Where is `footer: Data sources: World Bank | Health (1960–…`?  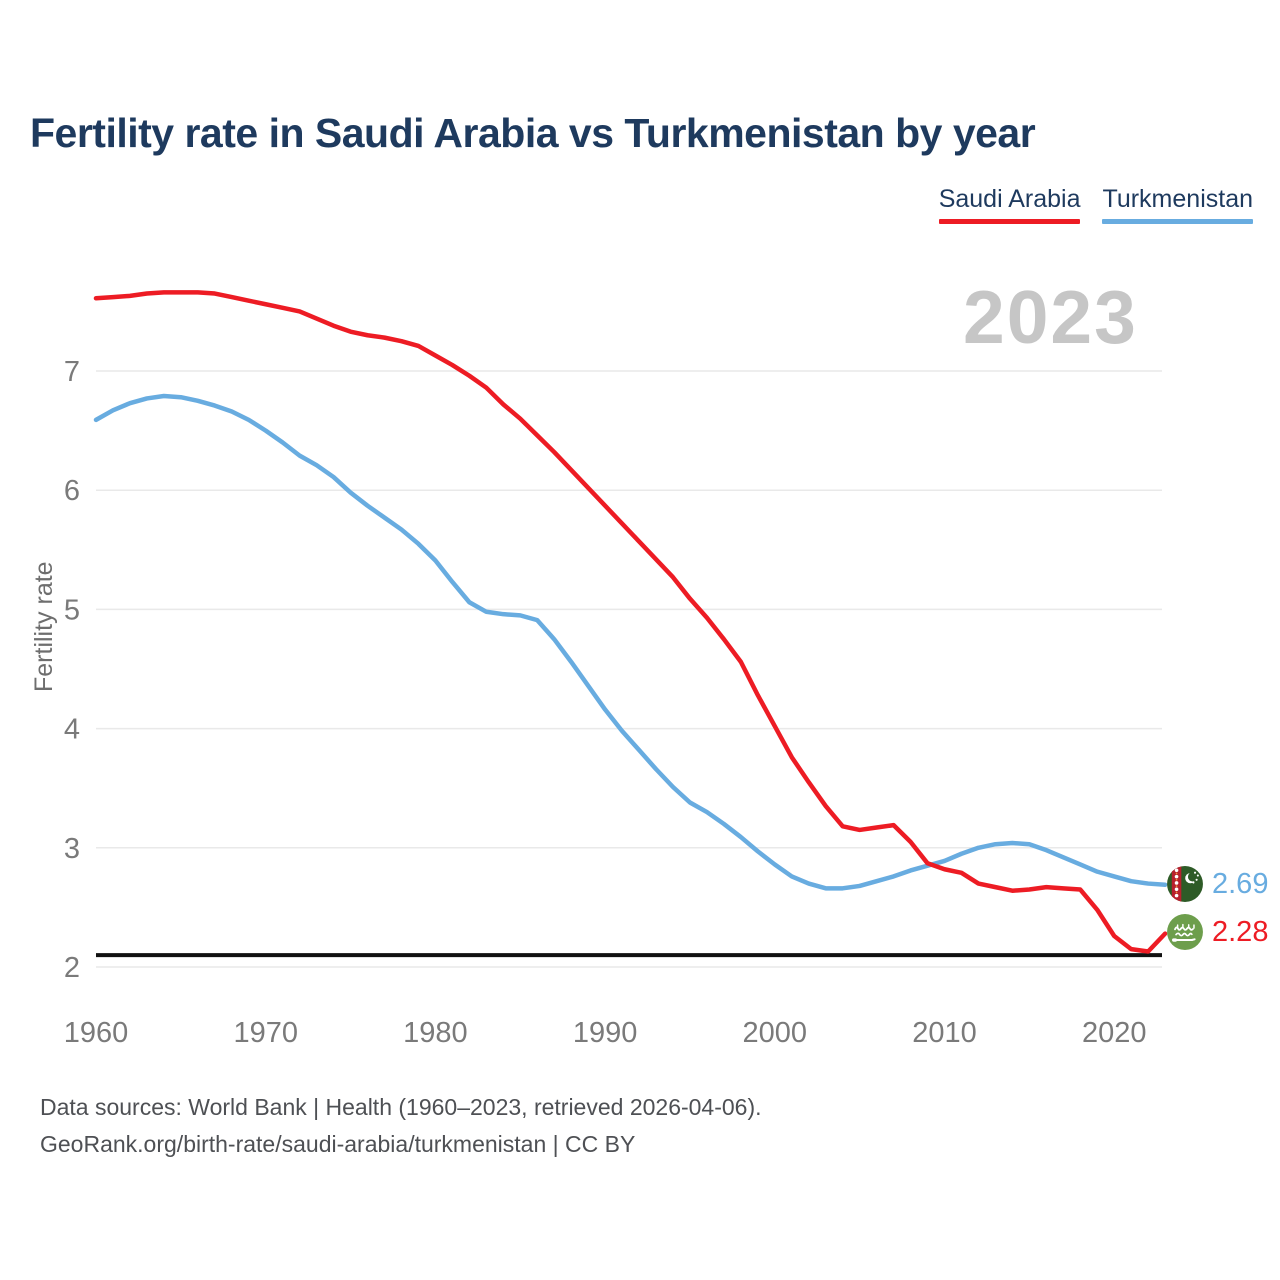
footer: Data sources: World Bank | Health (1960–… is located at coordinates (401, 1126).